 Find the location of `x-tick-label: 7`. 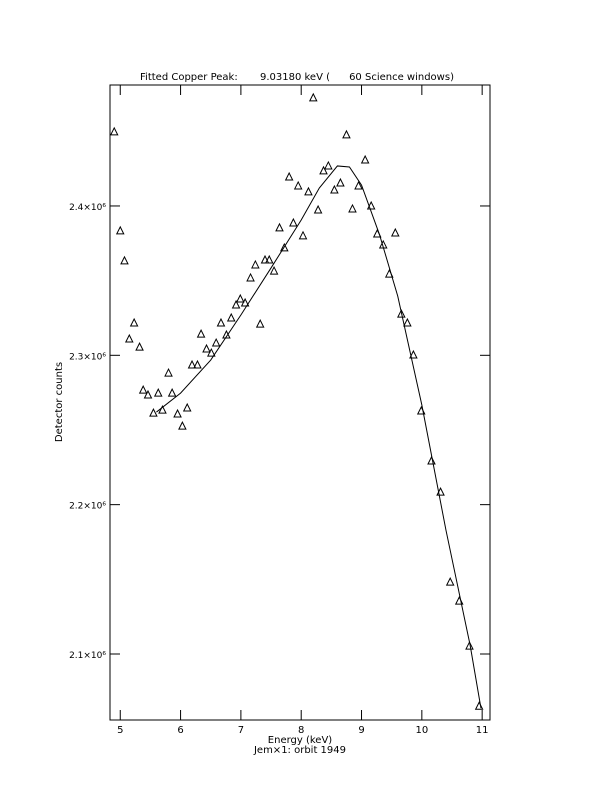

x-tick-label: 7 is located at coordinates (241, 730).